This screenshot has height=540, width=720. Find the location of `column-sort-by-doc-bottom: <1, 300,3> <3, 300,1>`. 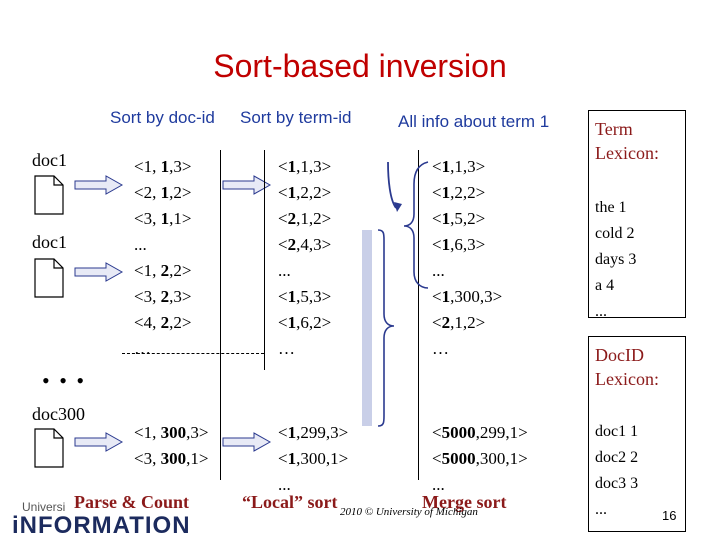

column-sort-by-doc-bottom: <1, 300,3> <3, 300,1> is located at coordinates (171, 446).